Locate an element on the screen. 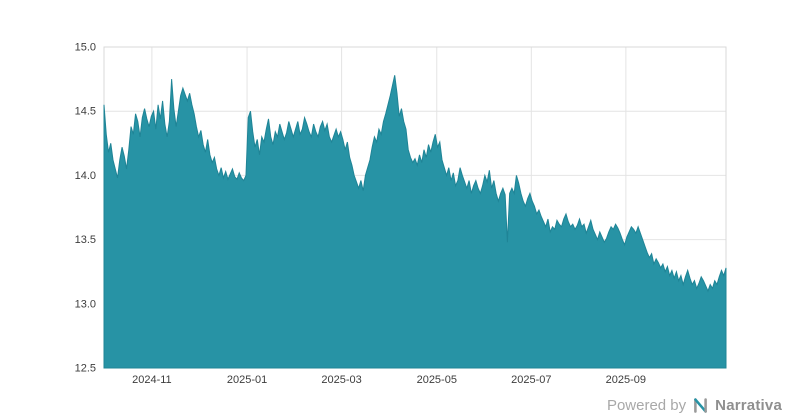 This screenshot has width=800, height=420. y-tick-label: 13.5 is located at coordinates (85, 240).